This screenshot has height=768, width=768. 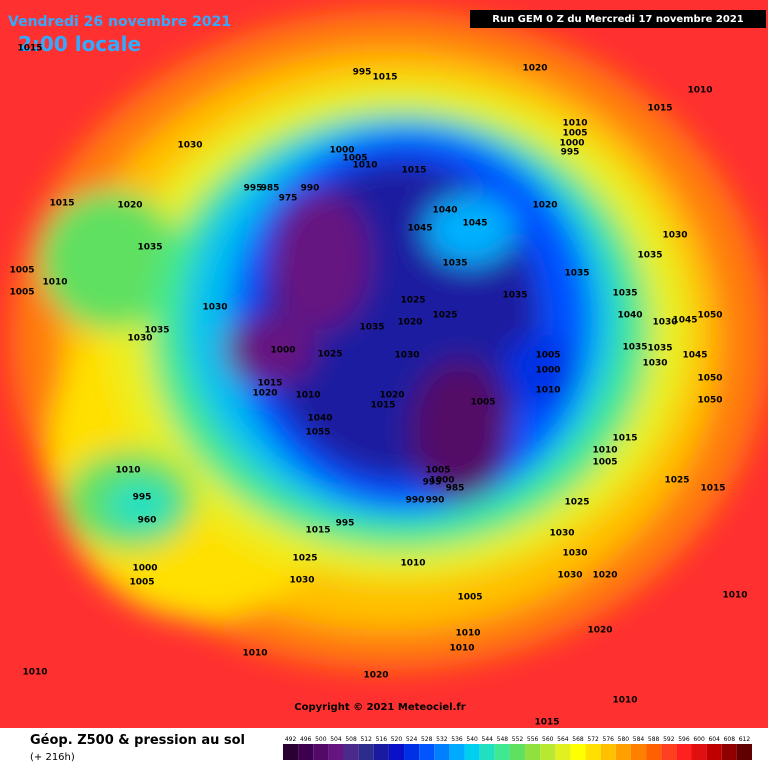 I want to click on colorbar-label: 508, so click(x=351, y=739).